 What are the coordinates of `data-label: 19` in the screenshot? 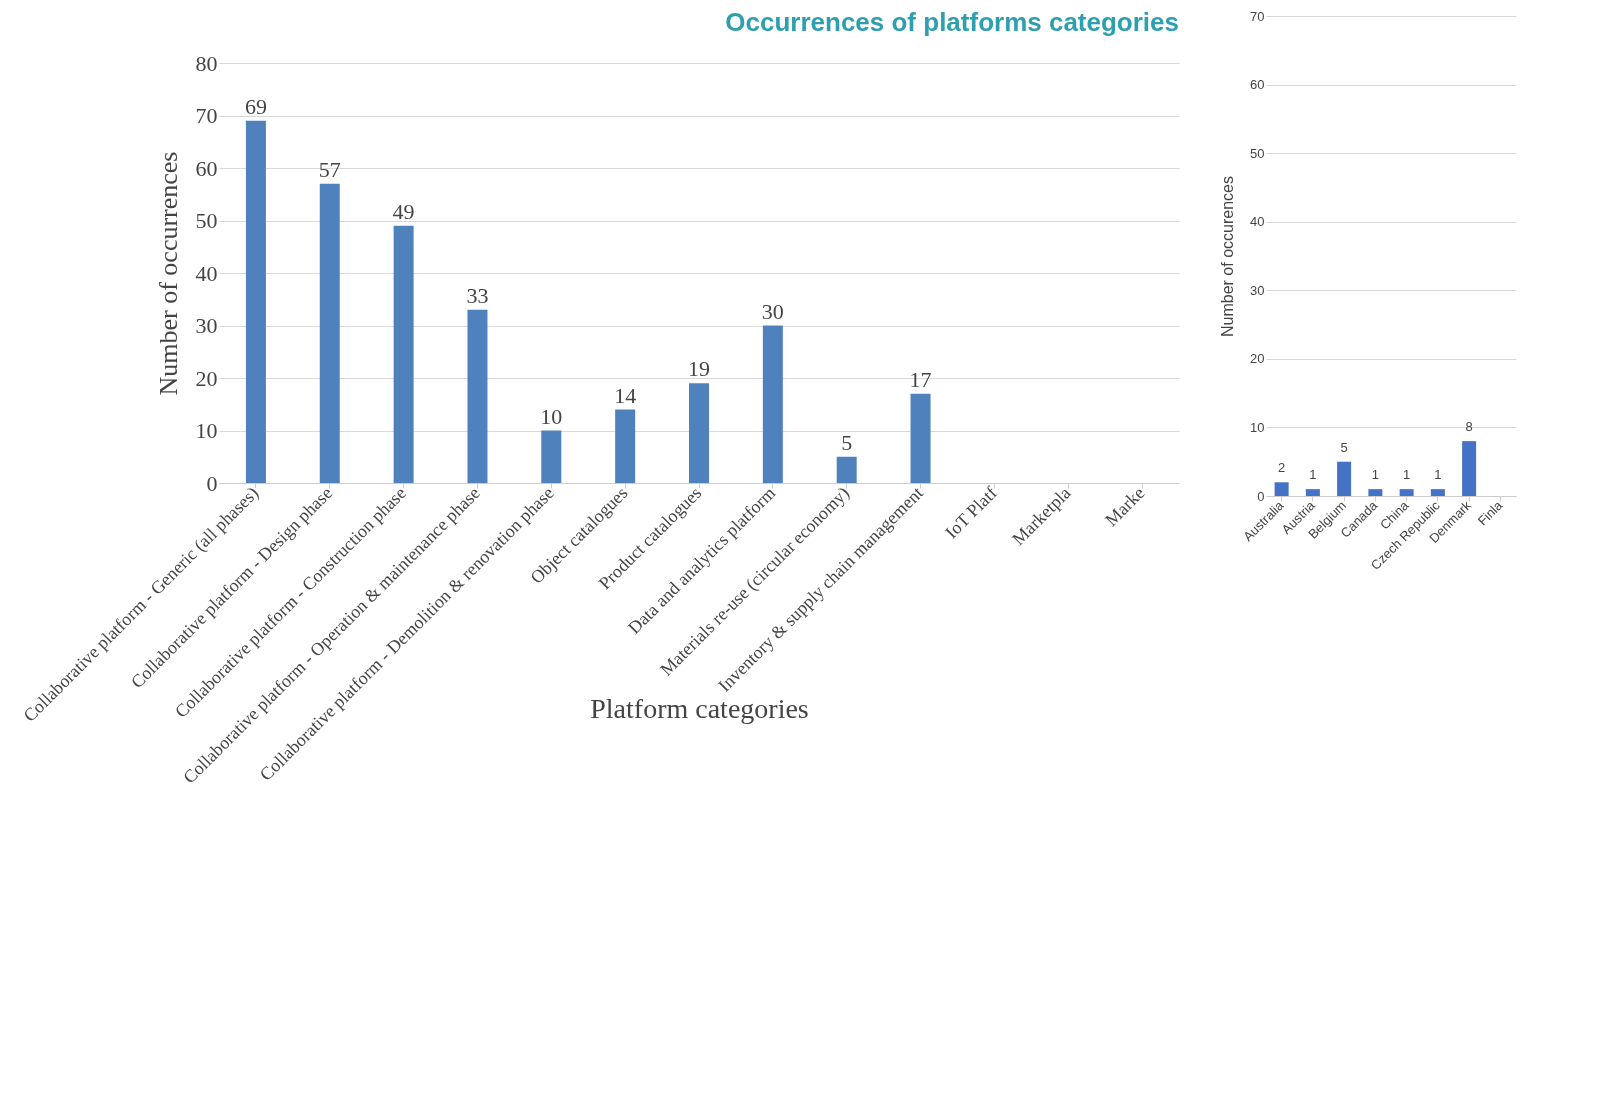 It's located at (699, 369).